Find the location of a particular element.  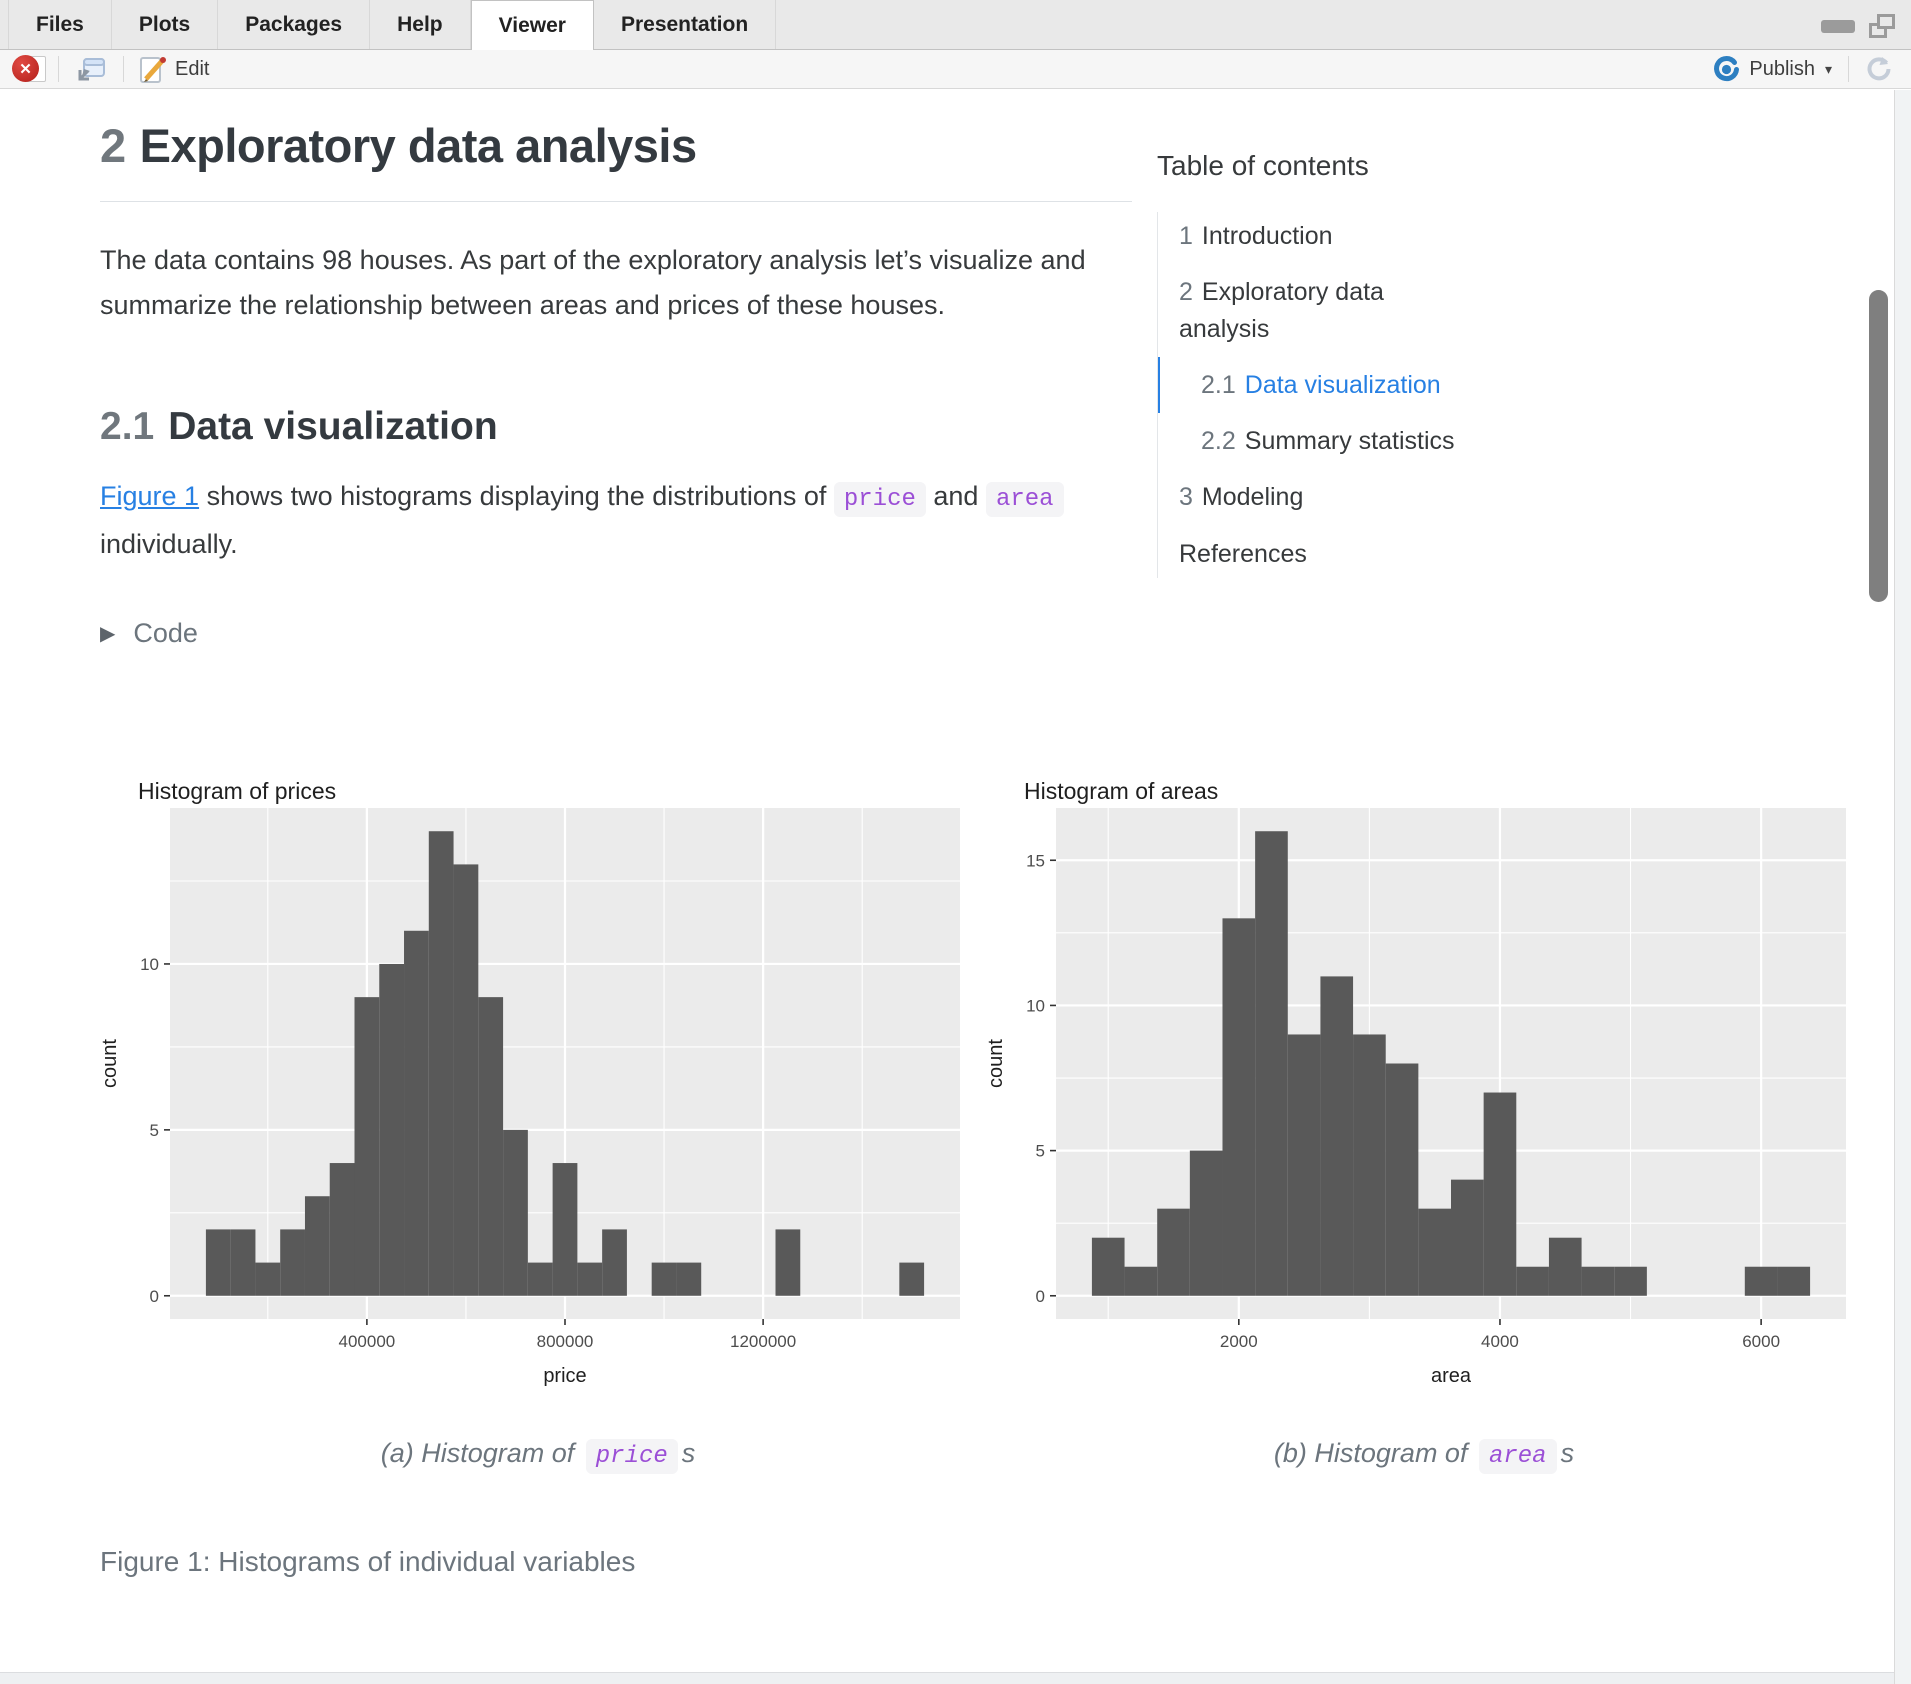

toc-item: 3 Modeling is located at coordinates (1313, 497).